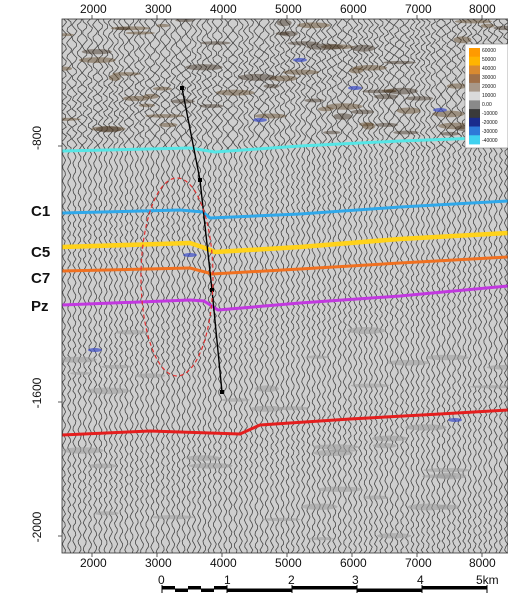 The width and height of the screenshot is (508, 610). Describe the element at coordinates (288, 9) in the screenshot. I see `x-tick-label-top: 5000` at that location.